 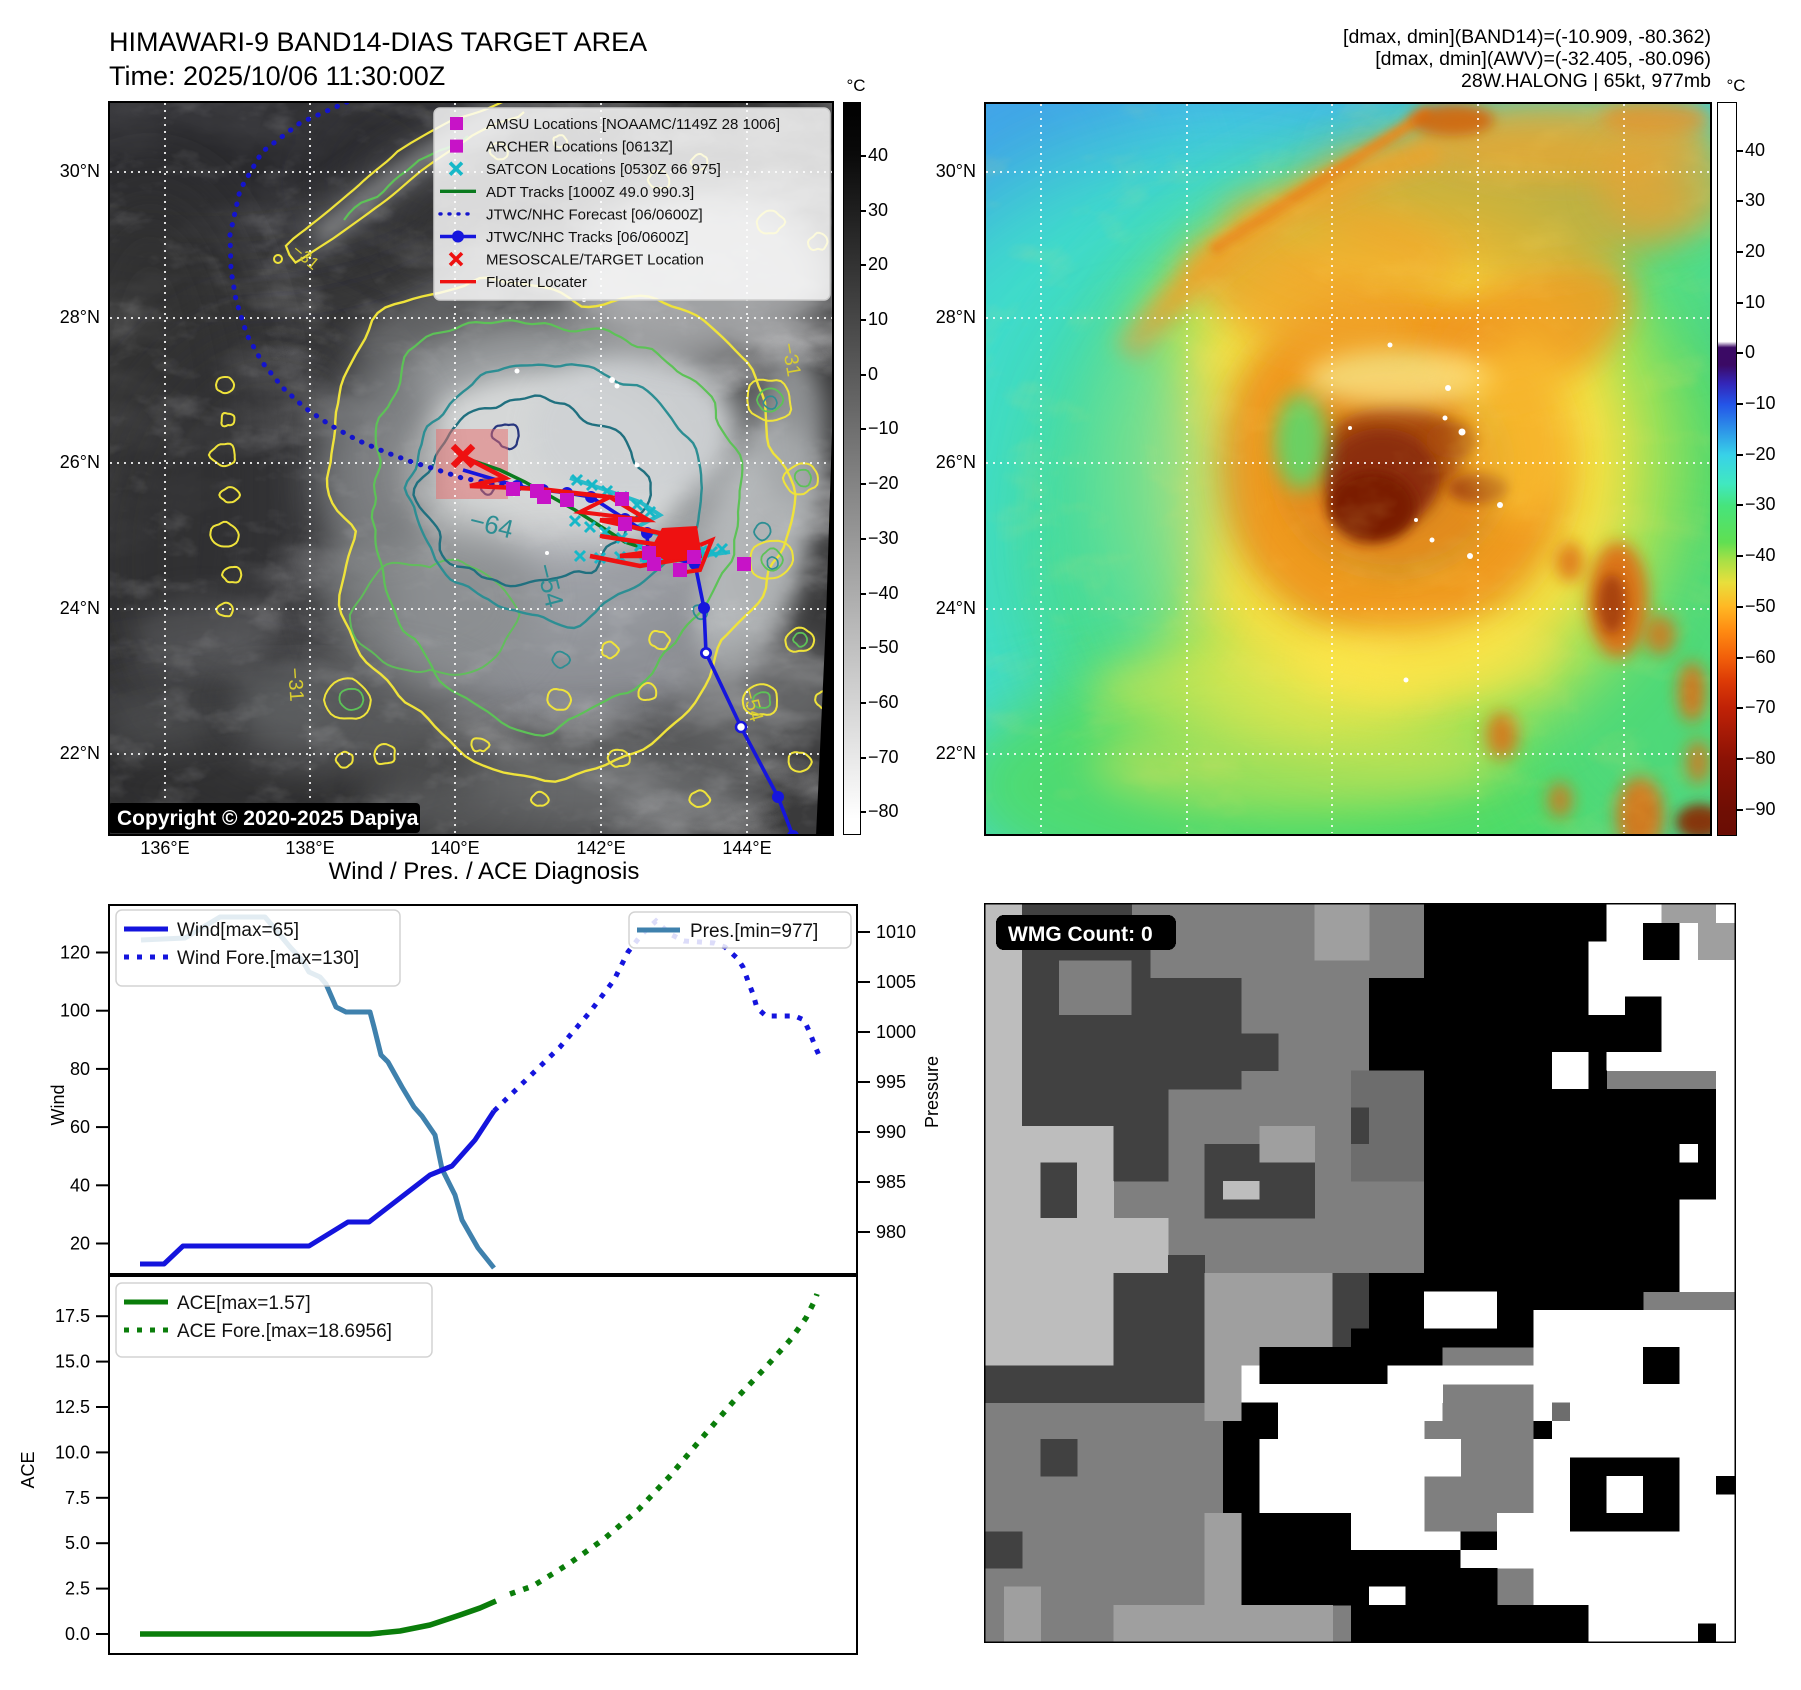 I want to click on svg-text: 20, so click(x=80, y=1244).